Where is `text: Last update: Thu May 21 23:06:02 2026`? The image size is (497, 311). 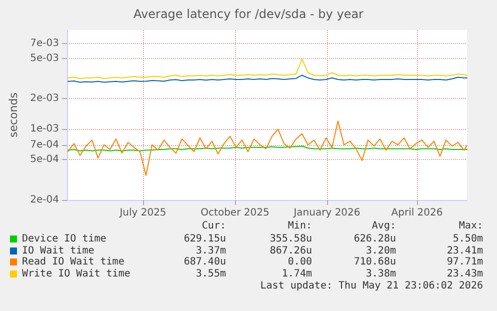
text: Last update: Thu May 21 23:06:02 2026 is located at coordinates (371, 286).